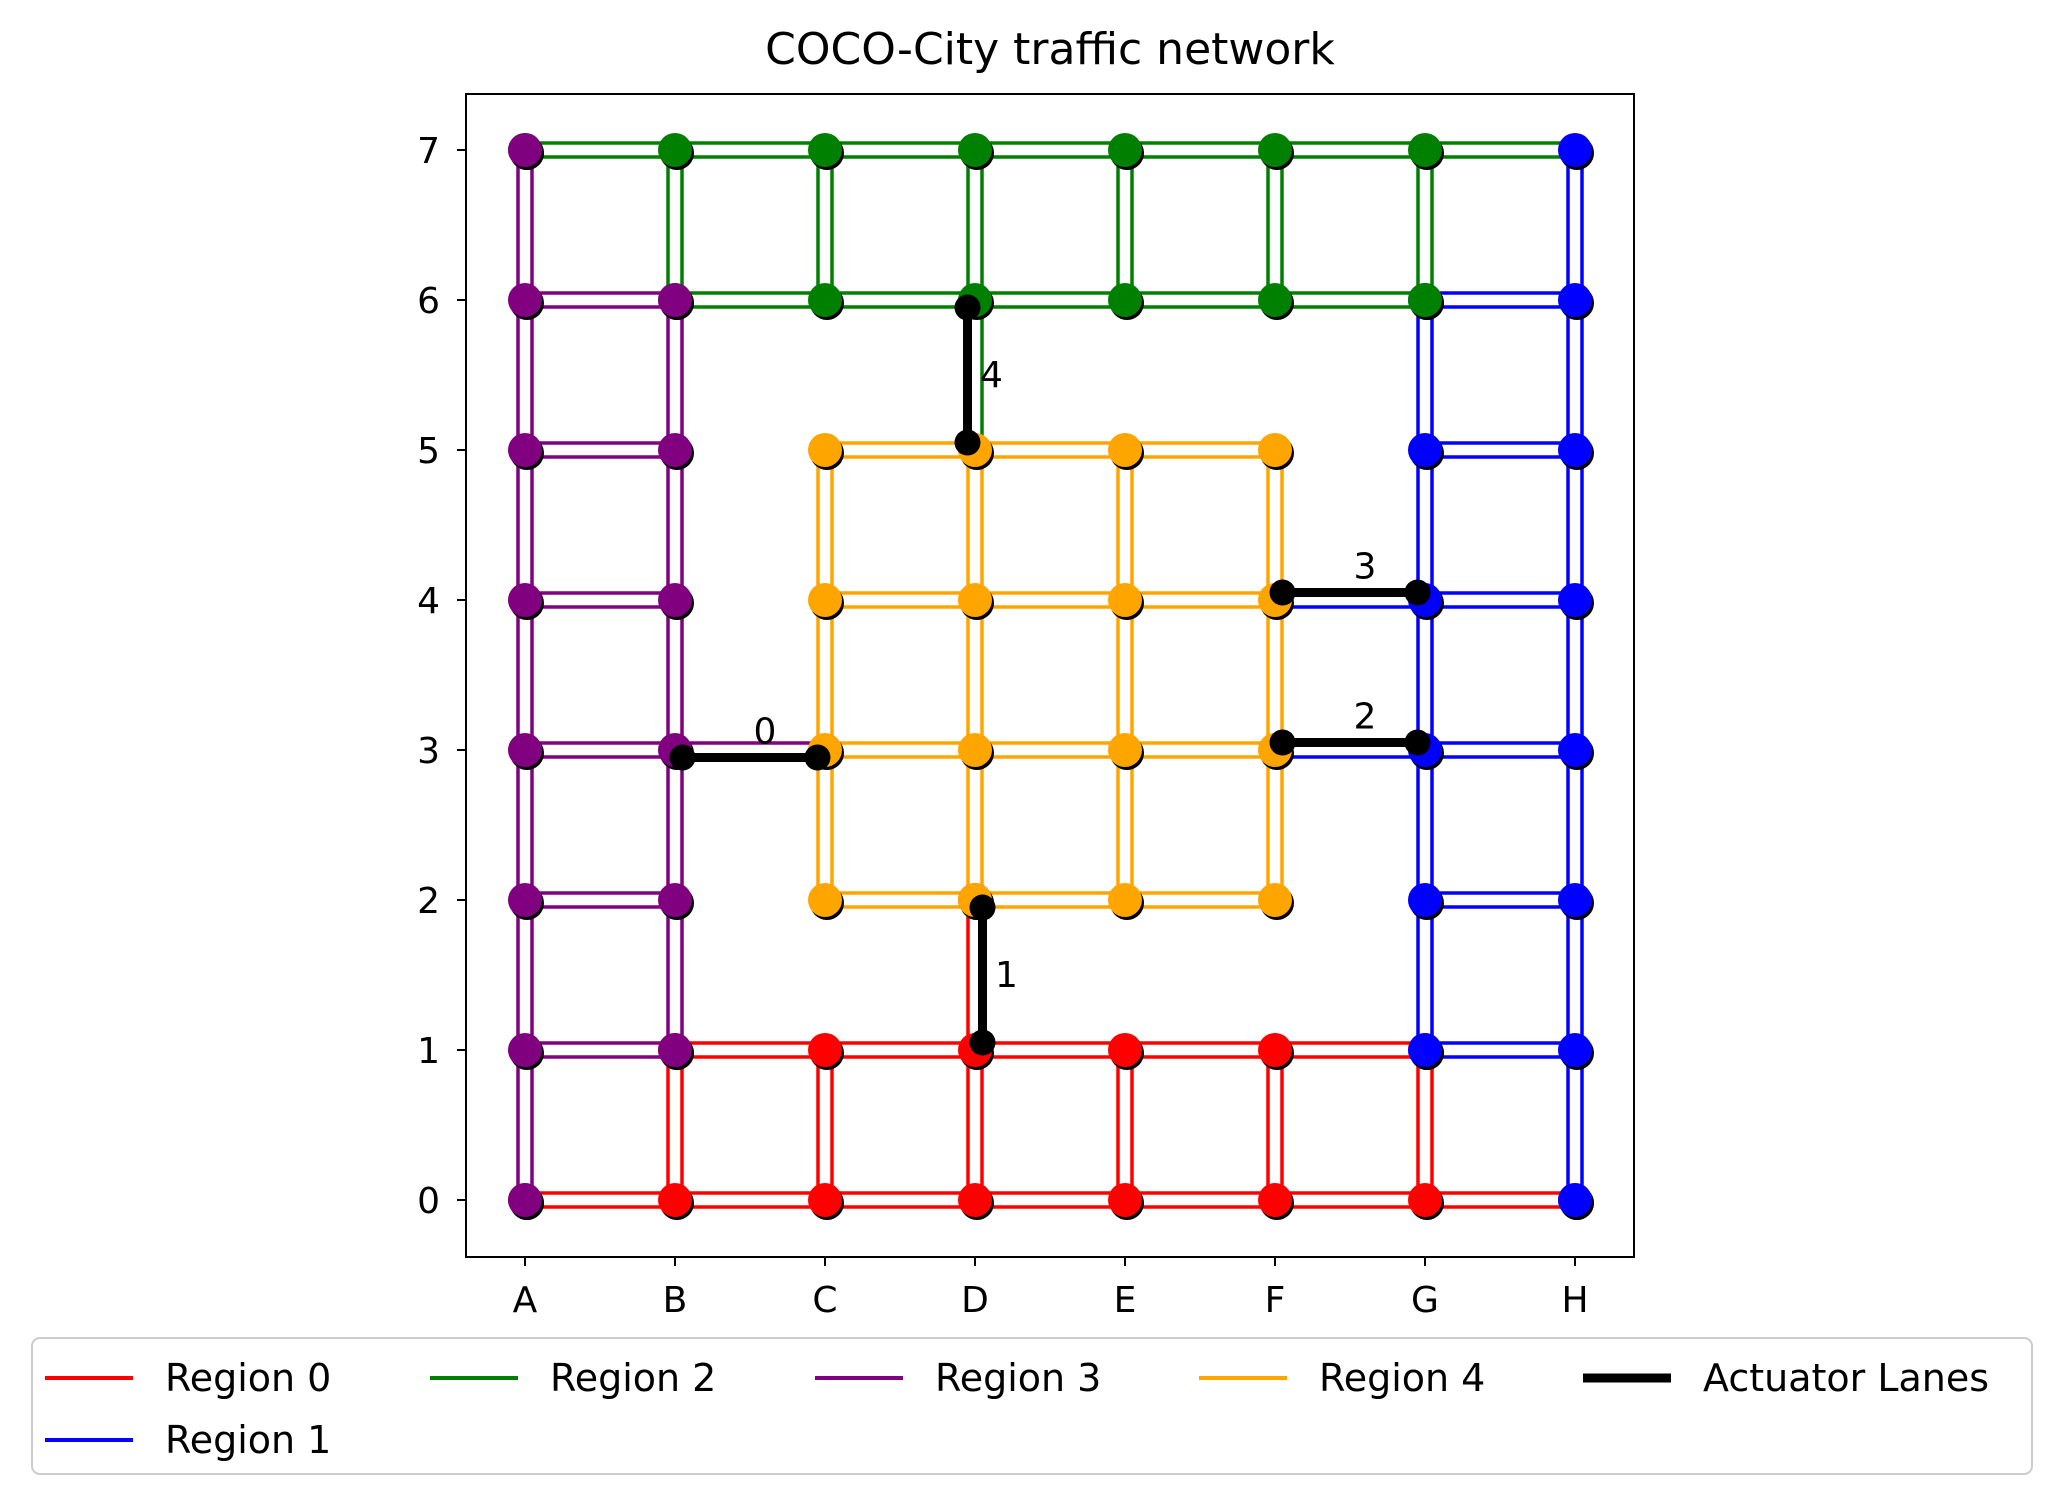 This screenshot has width=2052, height=1497. What do you see at coordinates (428, 901) in the screenshot?
I see `y-tick-label-2: 2` at bounding box center [428, 901].